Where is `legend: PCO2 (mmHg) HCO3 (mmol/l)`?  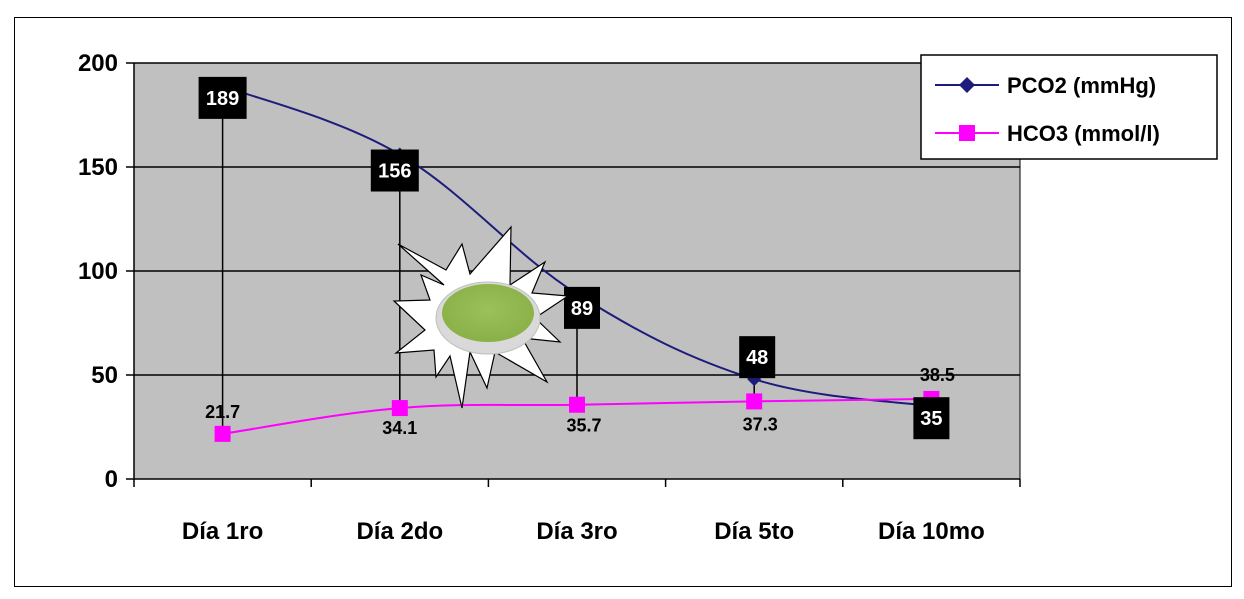
legend: PCO2 (mmHg) HCO3 (mmol/l) is located at coordinates (1069, 107).